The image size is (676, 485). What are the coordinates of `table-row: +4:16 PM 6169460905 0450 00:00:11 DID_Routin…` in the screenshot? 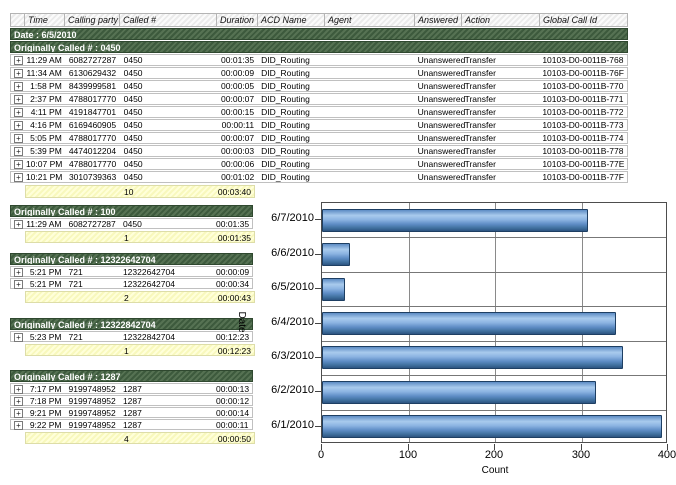 It's located at (319, 125).